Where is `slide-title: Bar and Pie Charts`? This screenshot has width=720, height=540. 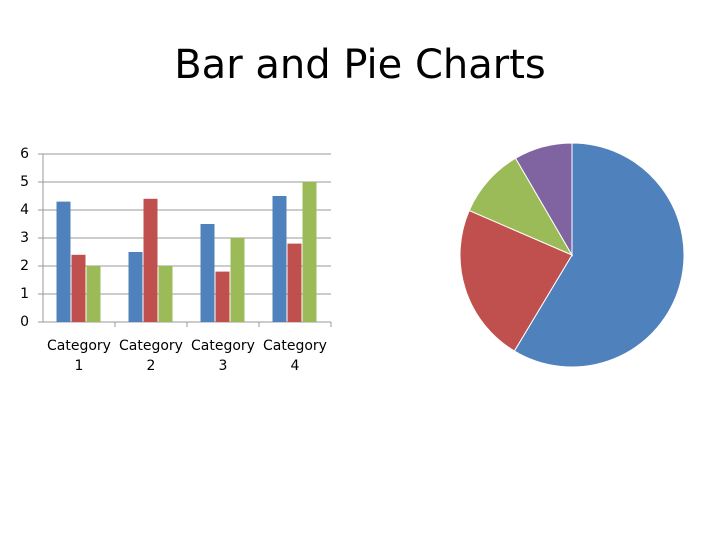 slide-title: Bar and Pie Charts is located at coordinates (360, 65).